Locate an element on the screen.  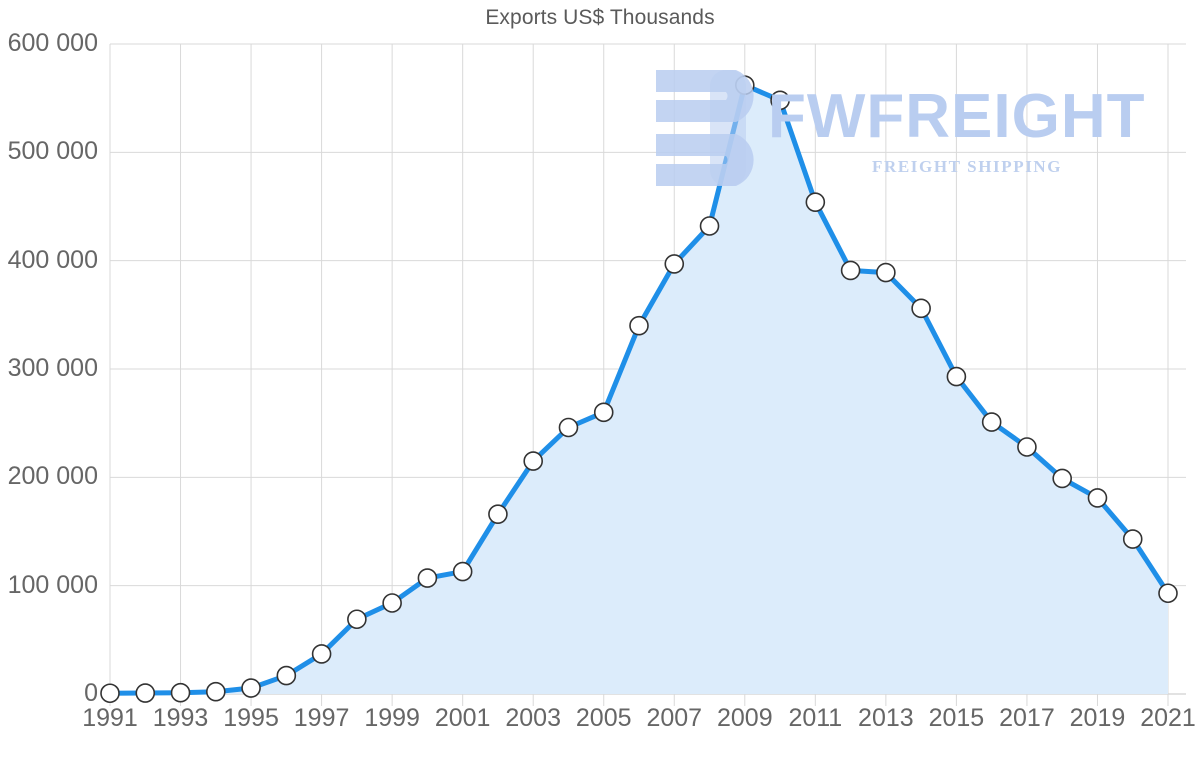
y-axis-tick-label: 200 000 is located at coordinates (52, 476).